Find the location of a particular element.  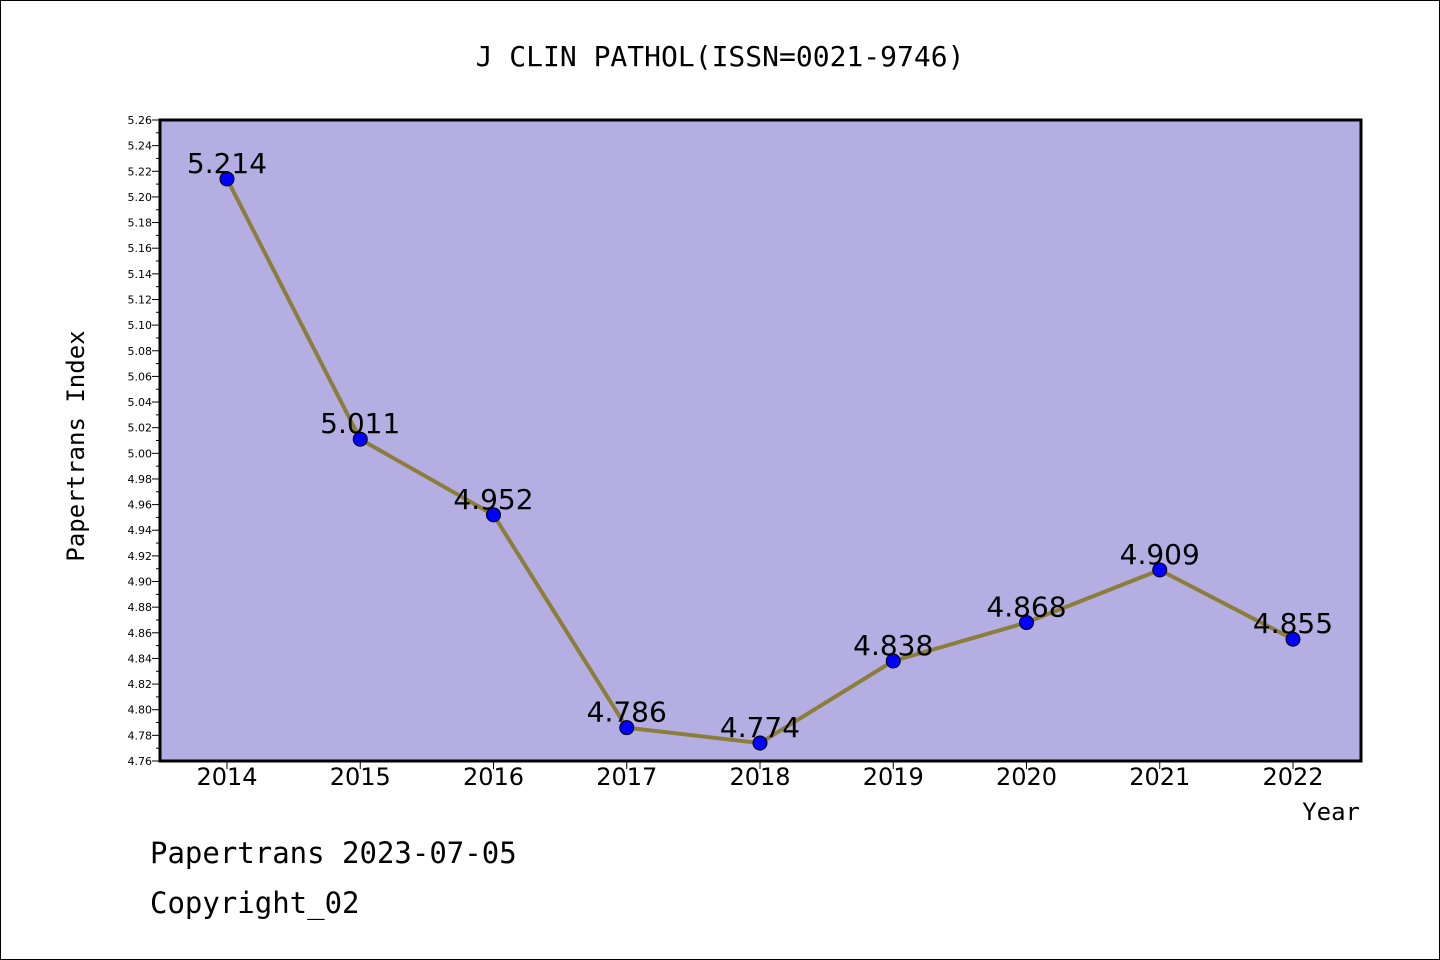

x-tick-label: 2020 is located at coordinates (1026, 777).